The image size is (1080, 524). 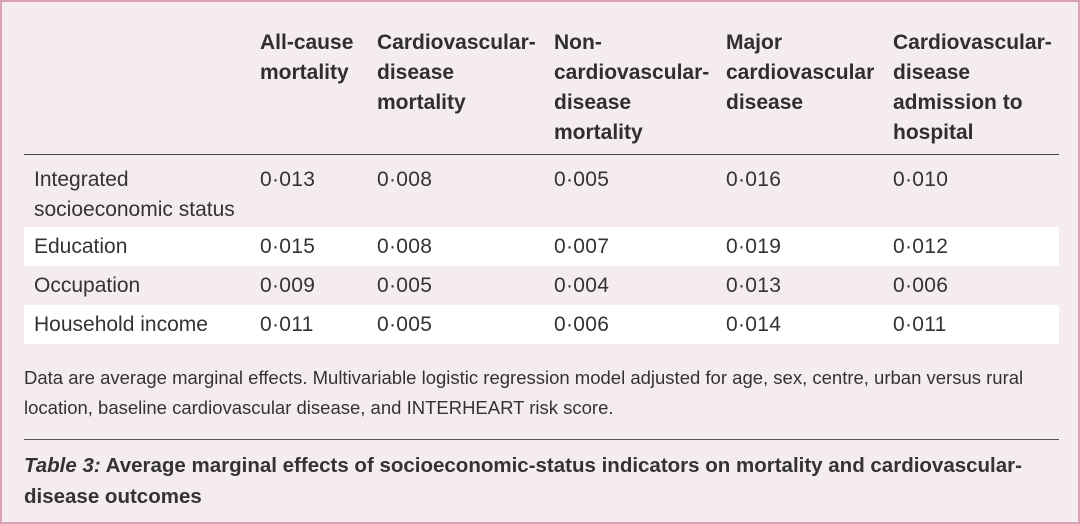 What do you see at coordinates (541, 285) in the screenshot?
I see `table-row: Occupation 0·009 0·005 0·004 0·013 0·006` at bounding box center [541, 285].